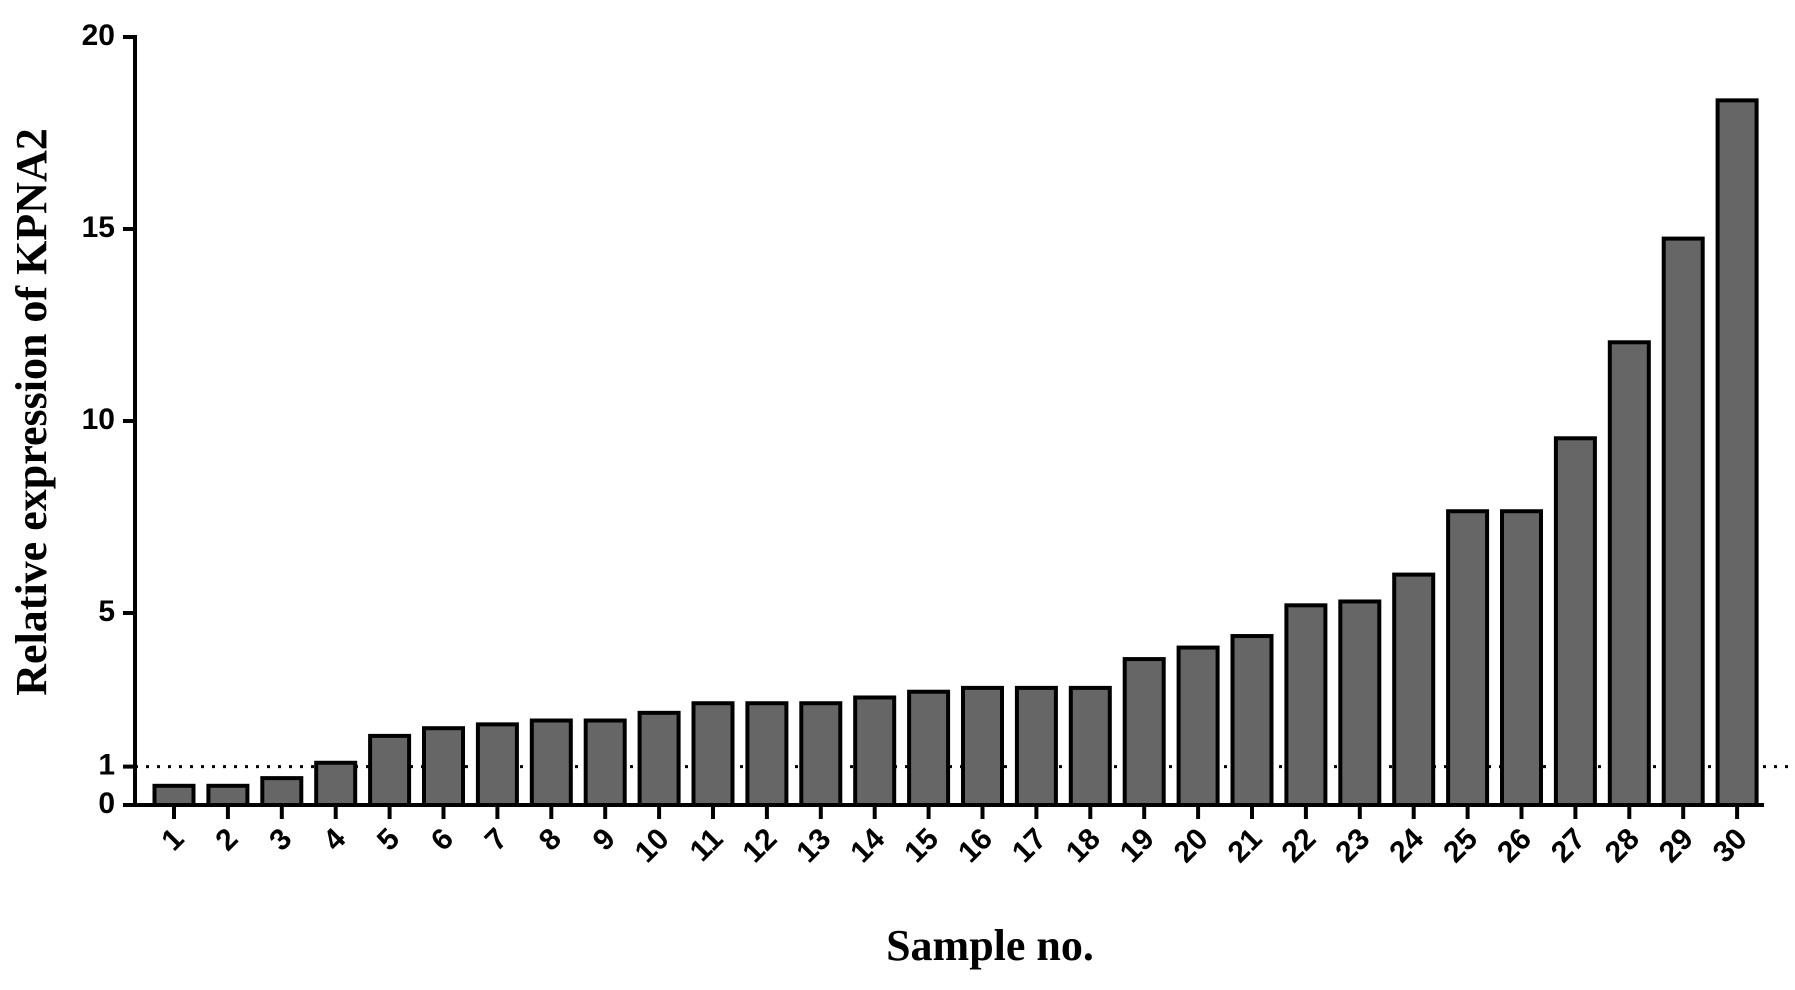 The image size is (1795, 990). I want to click on x-tick-label: 3, so click(280, 839).